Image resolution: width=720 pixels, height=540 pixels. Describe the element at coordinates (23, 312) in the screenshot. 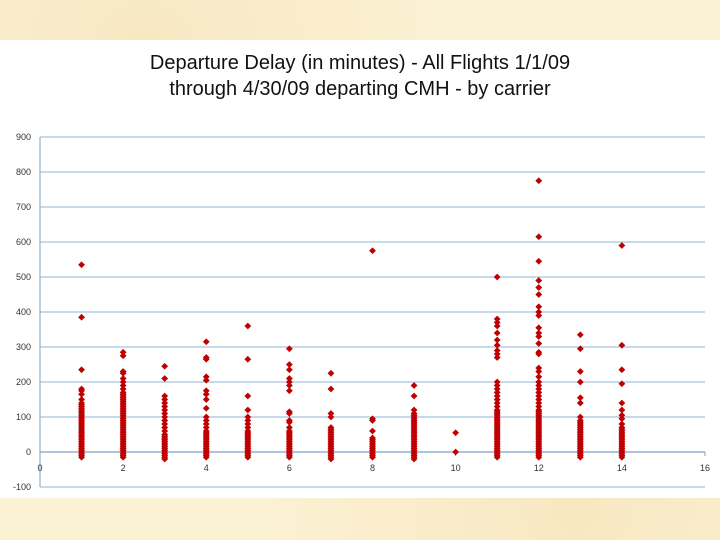

I see `y-tick-label: 400` at that location.